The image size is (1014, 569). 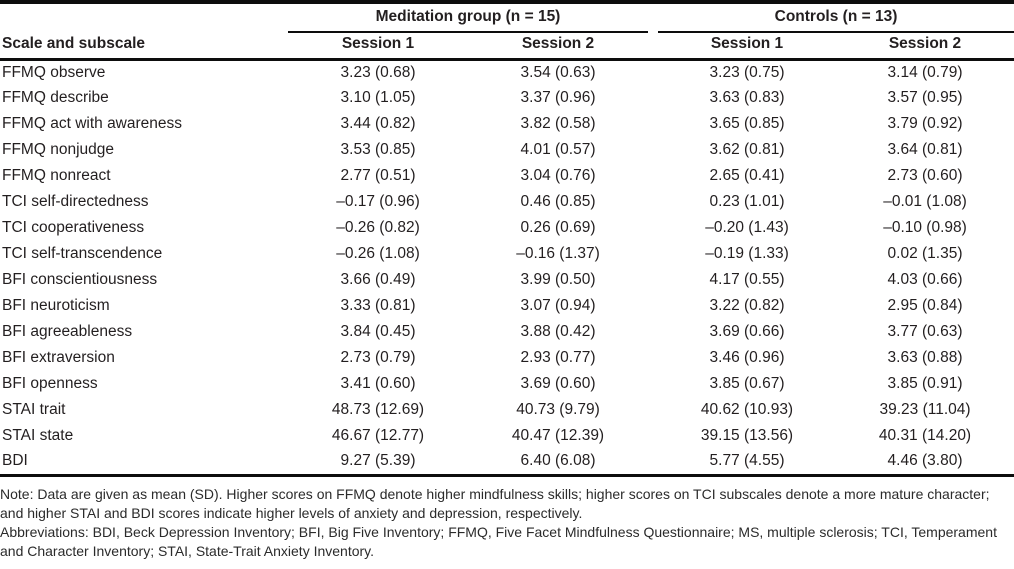 I want to click on data-cell: 4.01 (0.57), so click(x=558, y=149).